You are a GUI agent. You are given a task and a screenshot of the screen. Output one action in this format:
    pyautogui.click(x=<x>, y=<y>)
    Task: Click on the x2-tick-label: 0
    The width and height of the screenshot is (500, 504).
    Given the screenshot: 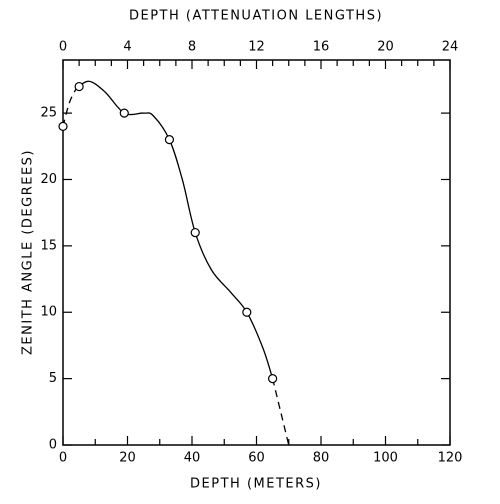 What is the action you would take?
    pyautogui.click(x=63, y=47)
    